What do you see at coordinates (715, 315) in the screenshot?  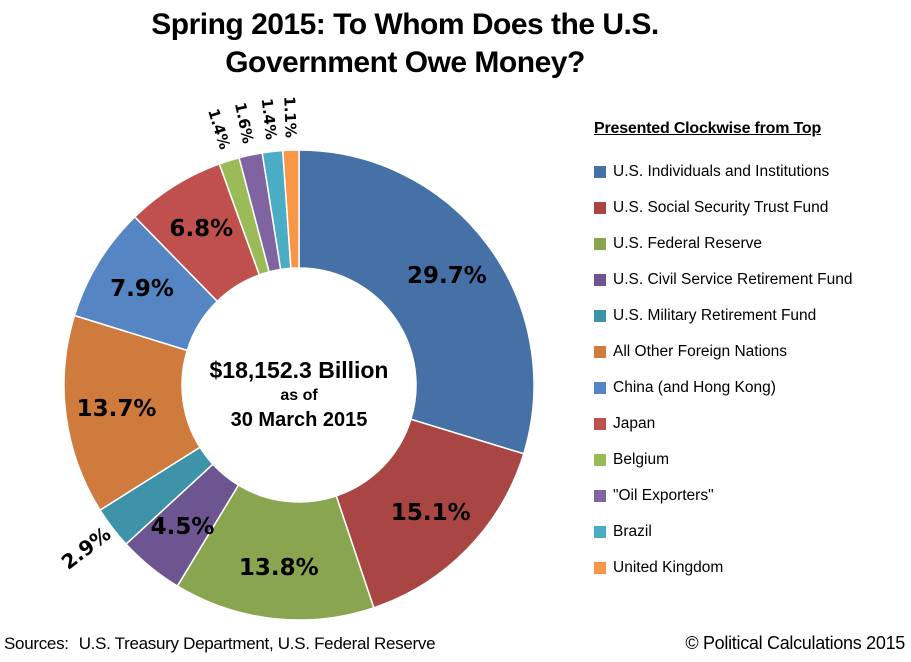 I see `legend-item-label: U.S. Military Retirement Fund` at bounding box center [715, 315].